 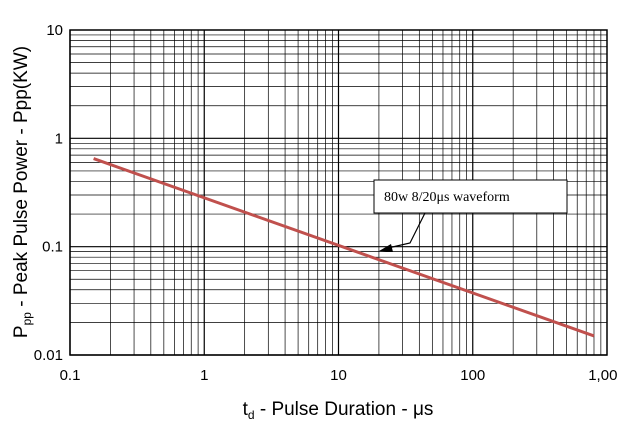 I want to click on x-tick-label: 1, so click(x=204, y=375).